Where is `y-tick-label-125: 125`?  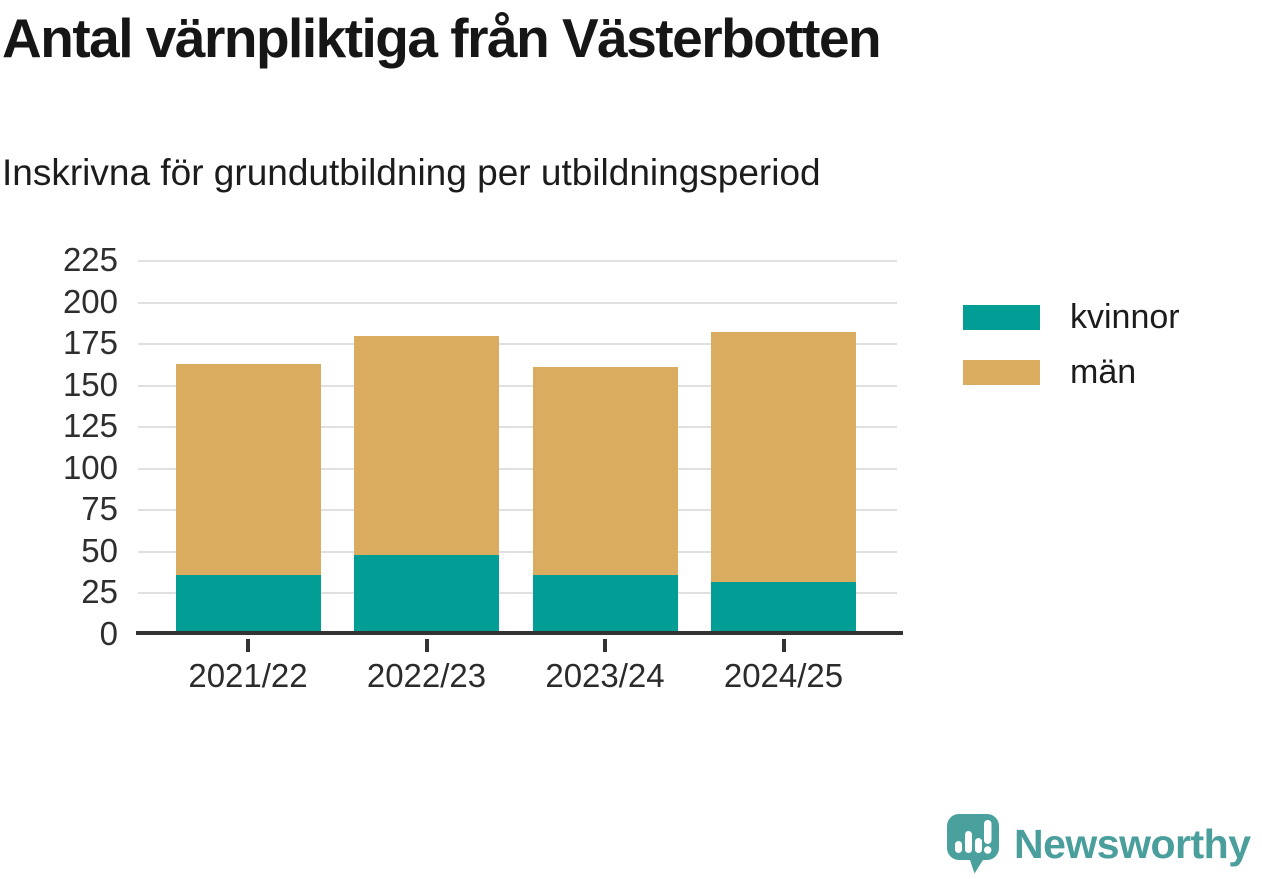
y-tick-label-125: 125 is located at coordinates (90, 426).